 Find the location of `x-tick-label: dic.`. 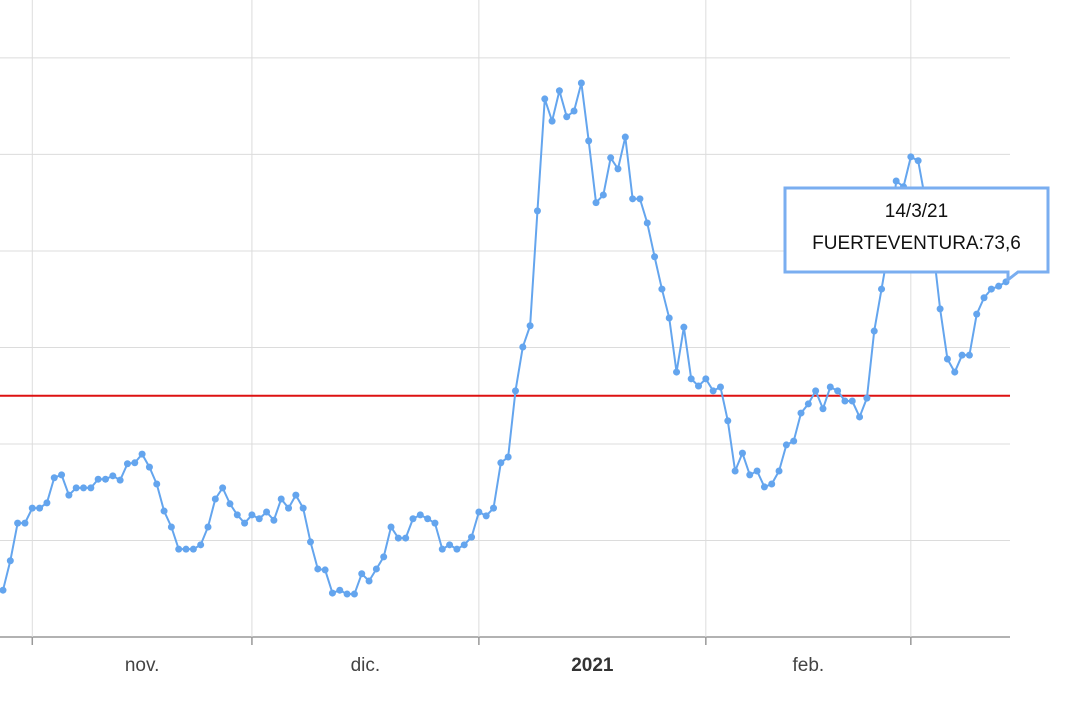

x-tick-label: dic. is located at coordinates (366, 665).